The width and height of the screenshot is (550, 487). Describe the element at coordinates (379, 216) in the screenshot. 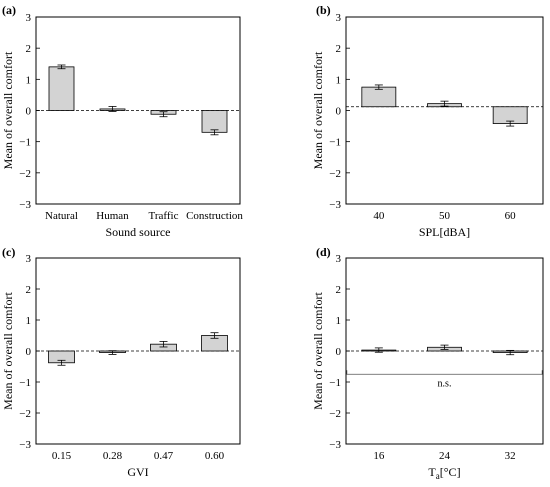

I see `x-tick-label: 40` at that location.